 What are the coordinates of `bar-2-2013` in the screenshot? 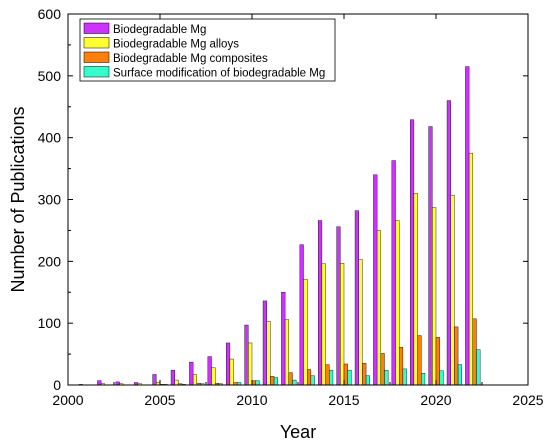 It's located at (305, 332).